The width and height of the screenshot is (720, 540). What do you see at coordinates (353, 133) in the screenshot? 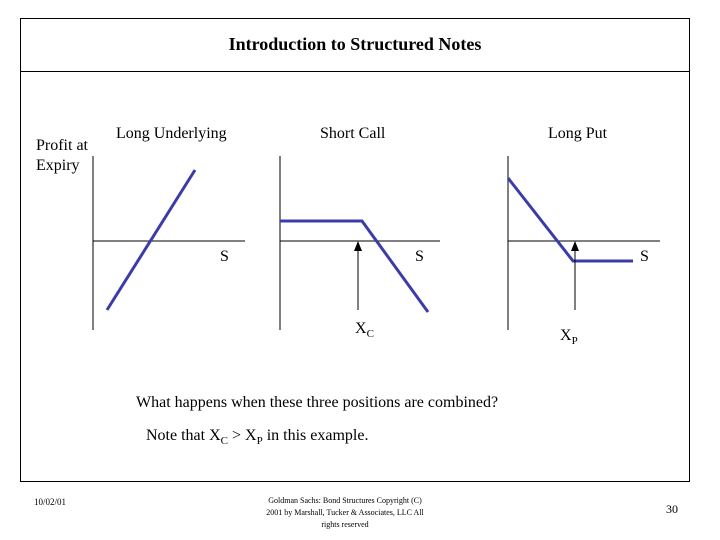
I see `short-call-title: Short Call` at bounding box center [353, 133].